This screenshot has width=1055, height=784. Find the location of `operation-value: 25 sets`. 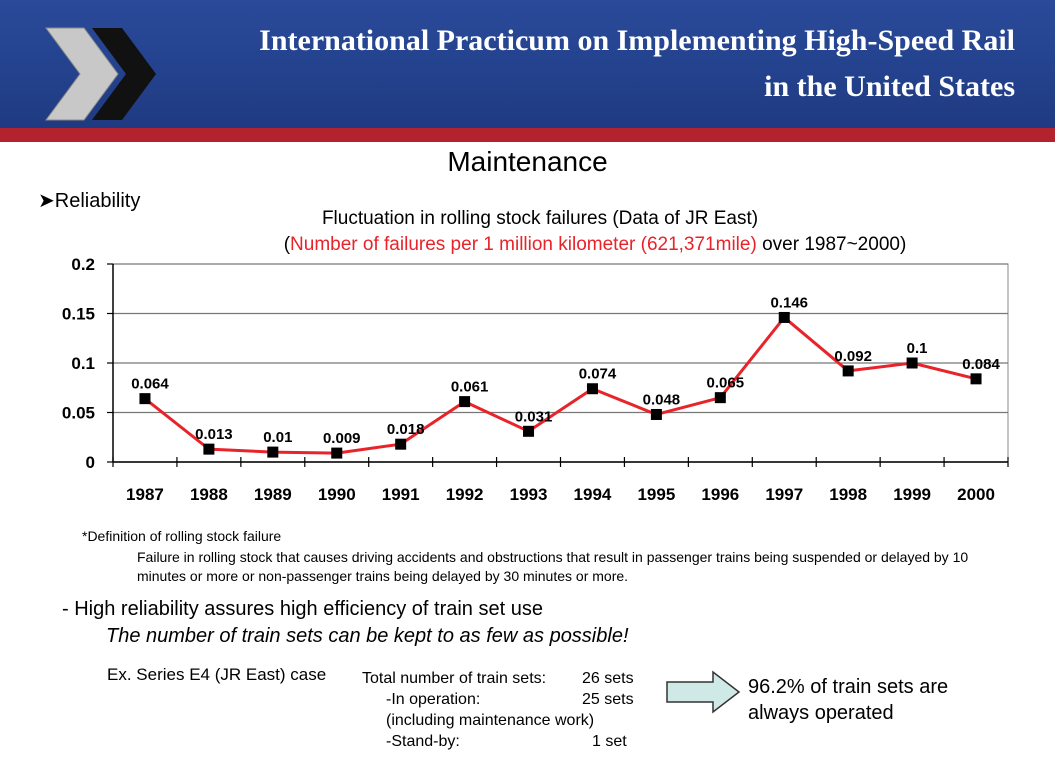

operation-value: 25 sets is located at coordinates (608, 699).